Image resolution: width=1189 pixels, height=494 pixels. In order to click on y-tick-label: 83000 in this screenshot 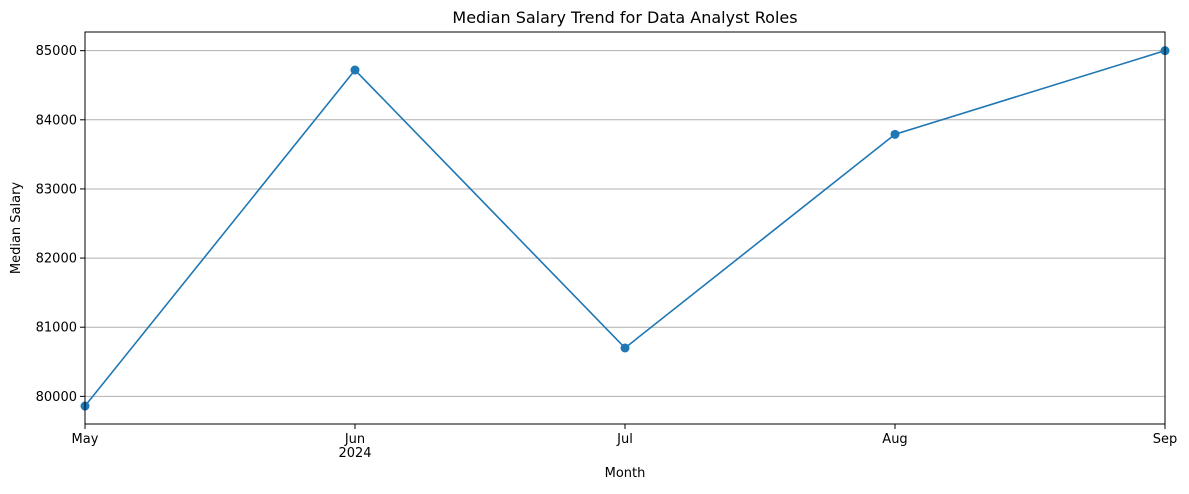, I will do `click(56, 189)`.